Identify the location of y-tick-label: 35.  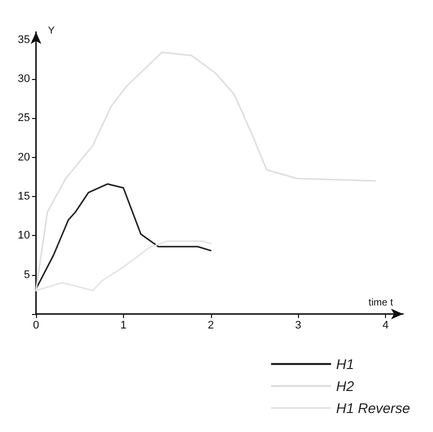
(24, 40).